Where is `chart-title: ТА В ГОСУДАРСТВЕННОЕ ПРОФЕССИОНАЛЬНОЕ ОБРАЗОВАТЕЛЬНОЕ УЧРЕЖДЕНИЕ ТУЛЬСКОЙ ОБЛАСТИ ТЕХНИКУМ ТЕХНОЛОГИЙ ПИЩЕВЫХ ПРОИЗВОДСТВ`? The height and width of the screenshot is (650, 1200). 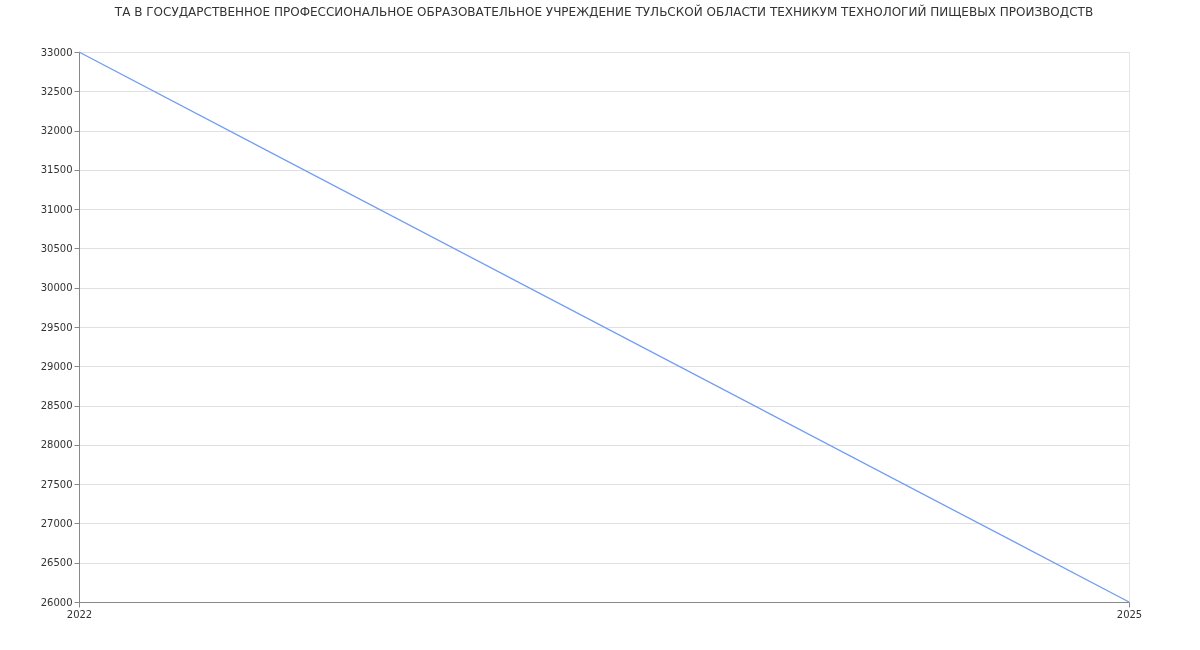
chart-title: ТА В ГОСУДАРСТВЕННОЕ ПРОФЕССИОНАЛЬНОЕ ОБРАЗОВАТЕЛЬНОЕ УЧРЕЖДЕНИЕ ТУЛЬСКОЙ ОБЛАСТИ ТЕХНИКУМ ТЕХНОЛОГИЙ ПИЩЕВЫХ ПРОИЗВОДСТВ is located at coordinates (603, 11).